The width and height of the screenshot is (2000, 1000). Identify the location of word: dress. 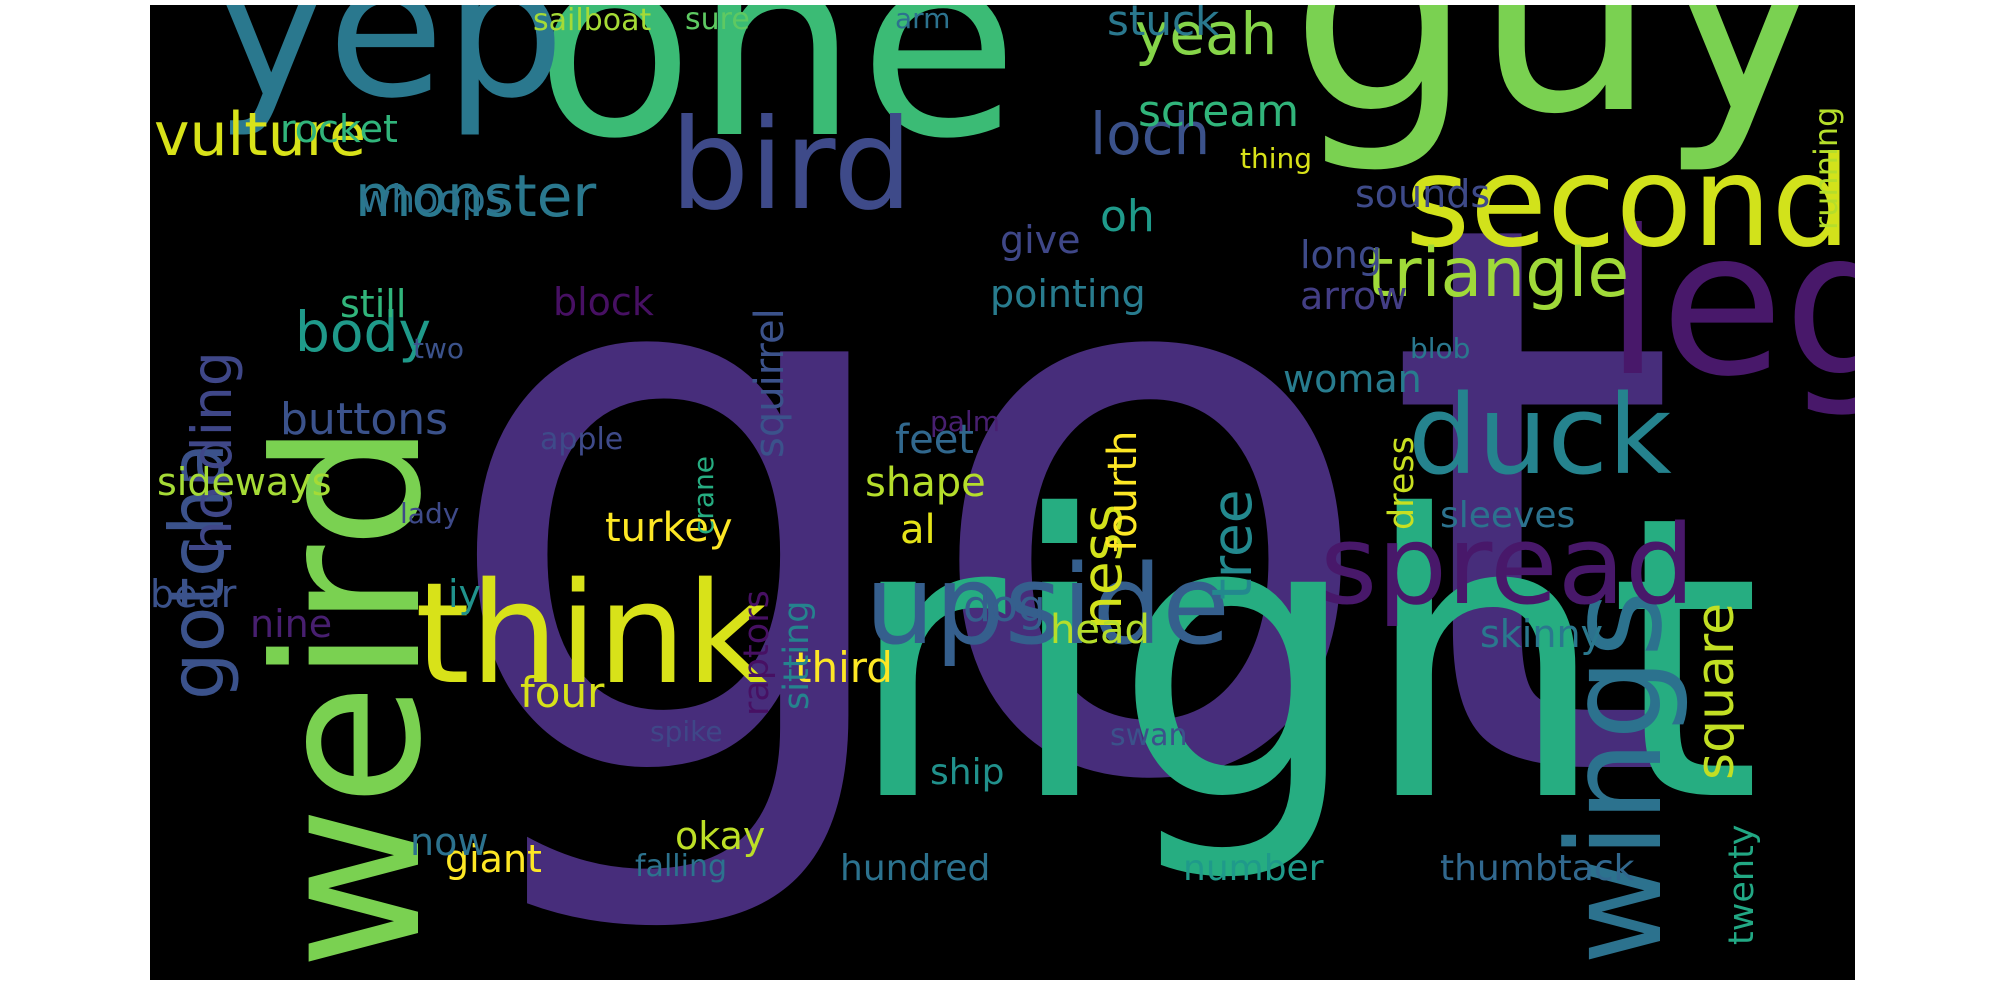
(1402, 483).